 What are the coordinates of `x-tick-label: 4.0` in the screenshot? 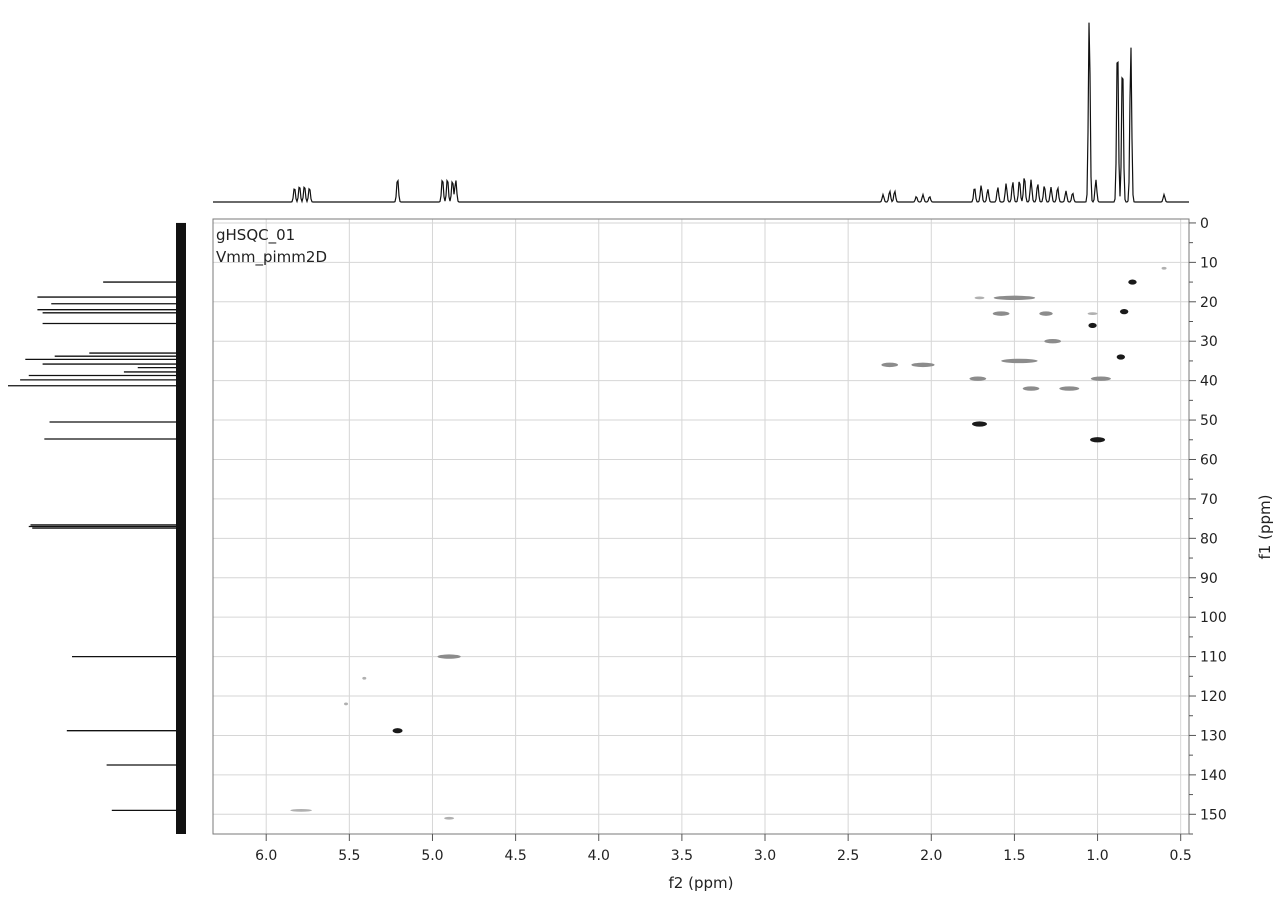 It's located at (599, 856).